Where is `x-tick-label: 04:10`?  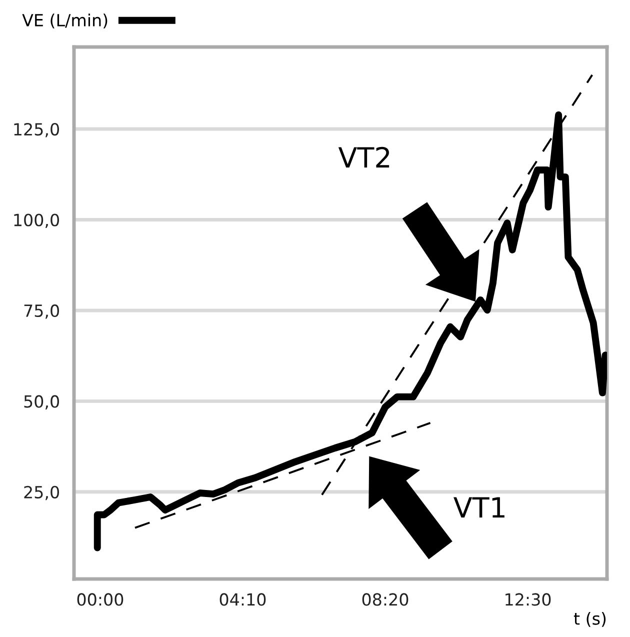 x-tick-label: 04:10 is located at coordinates (243, 599).